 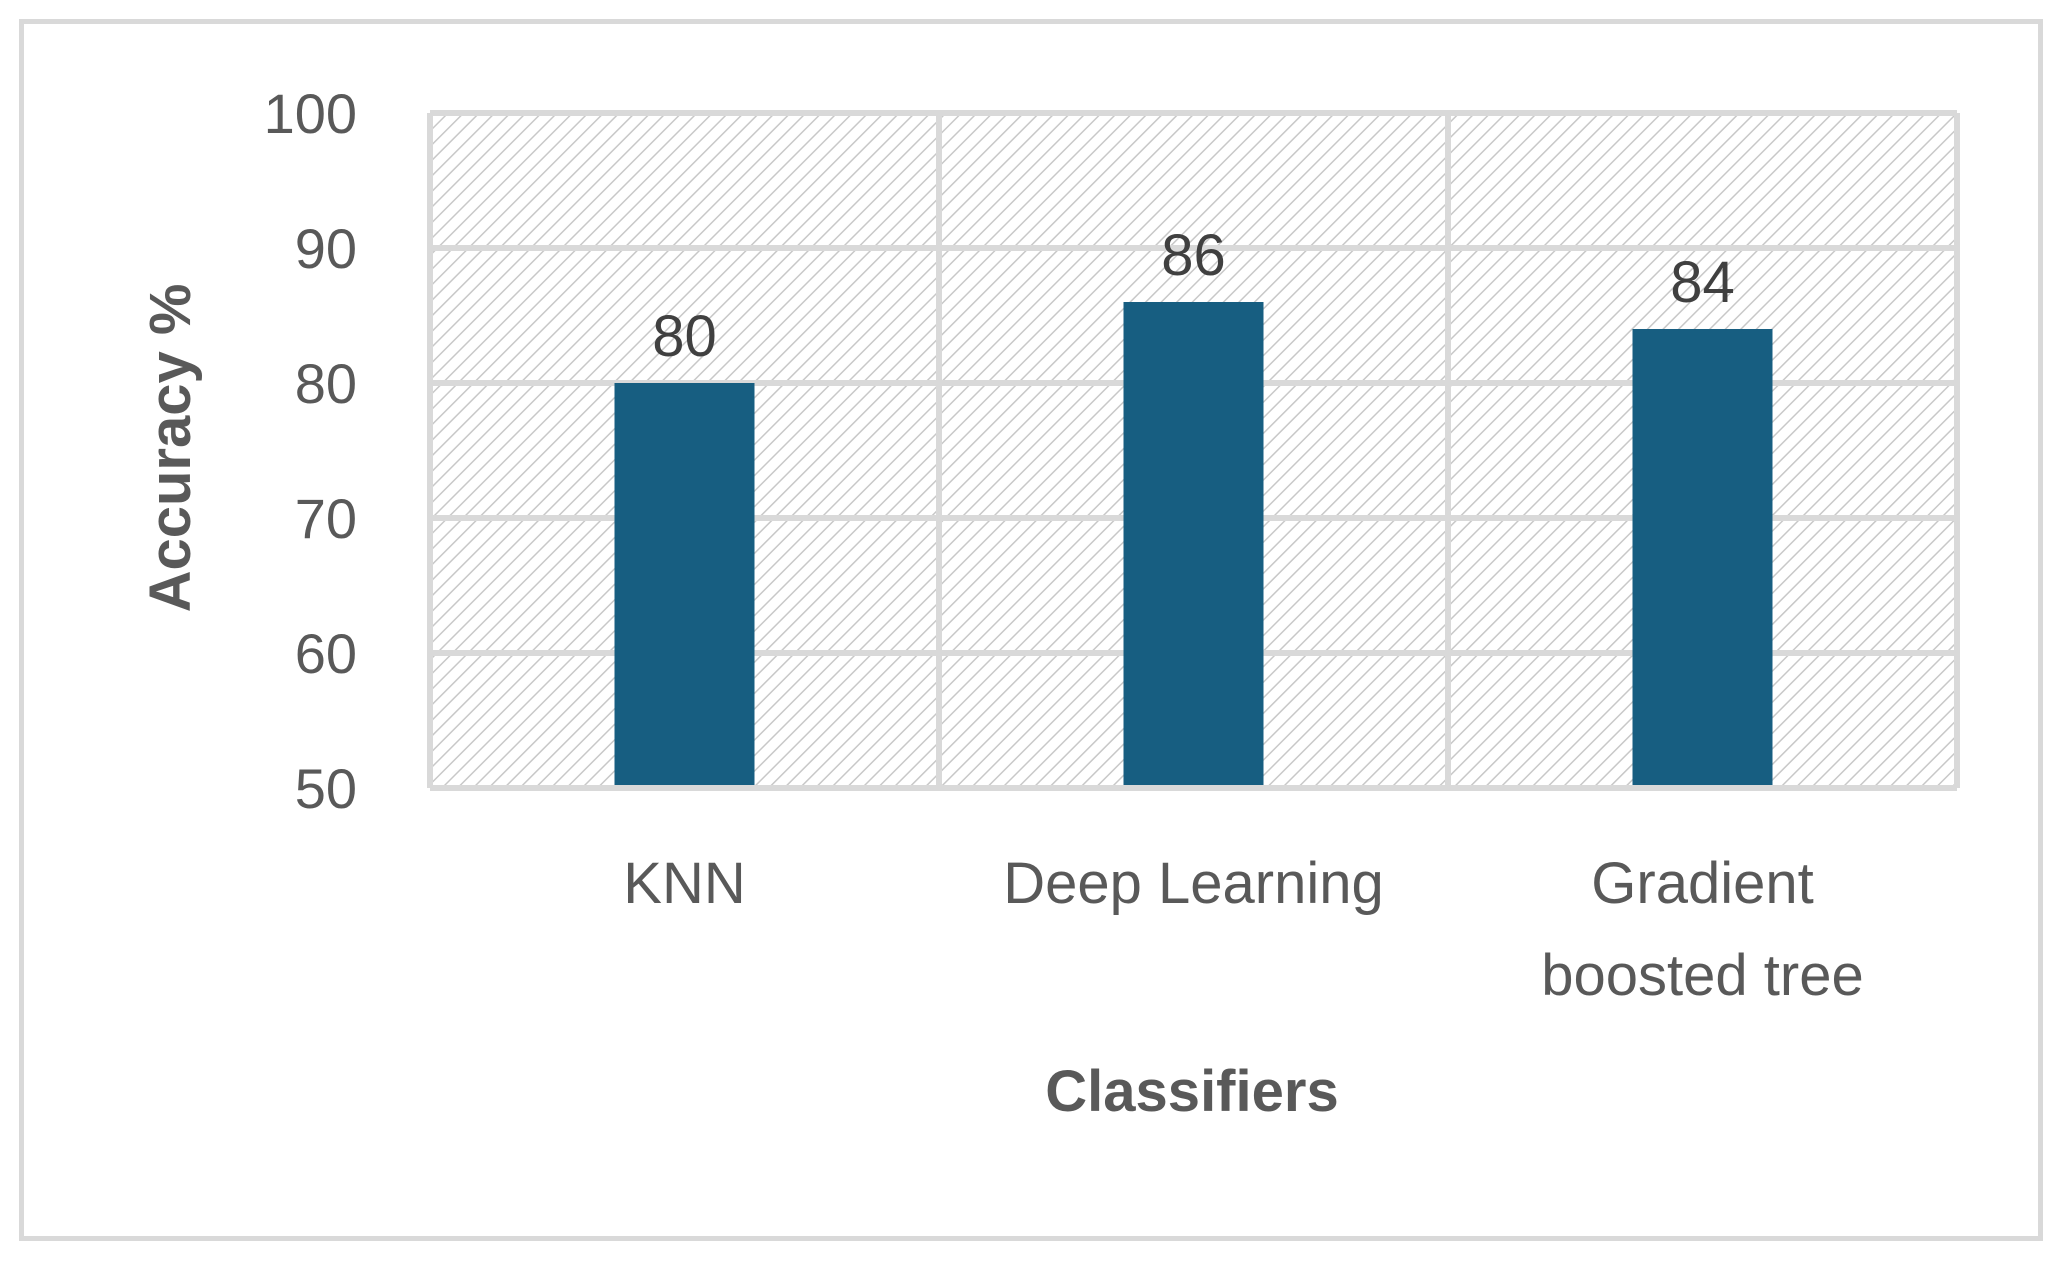 I want to click on data-label-3: 84, so click(x=1702, y=282).